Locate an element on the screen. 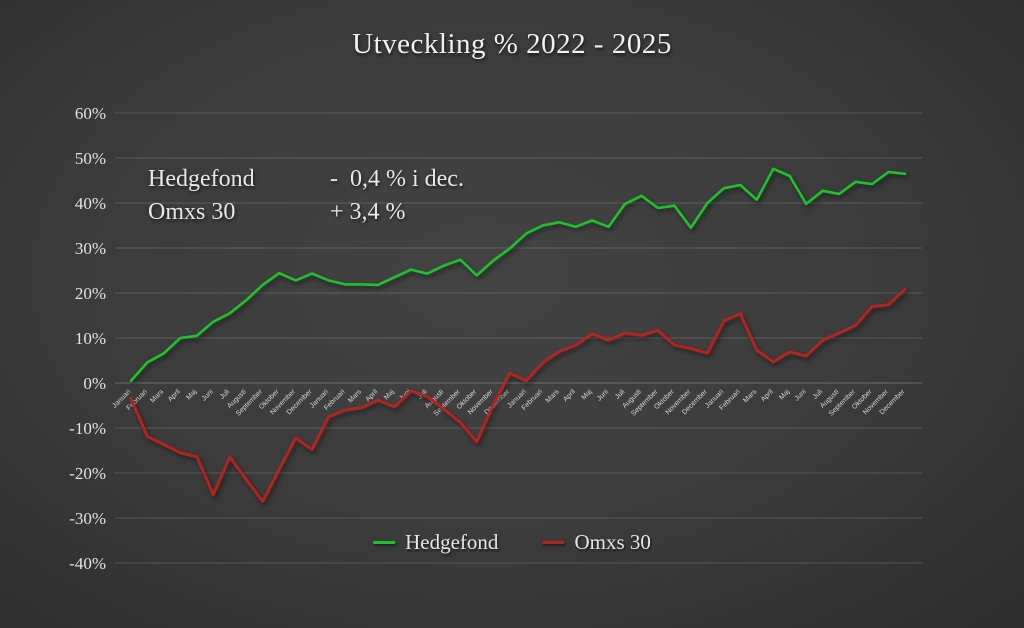  y-axis-label: -10% is located at coordinates (87, 428).